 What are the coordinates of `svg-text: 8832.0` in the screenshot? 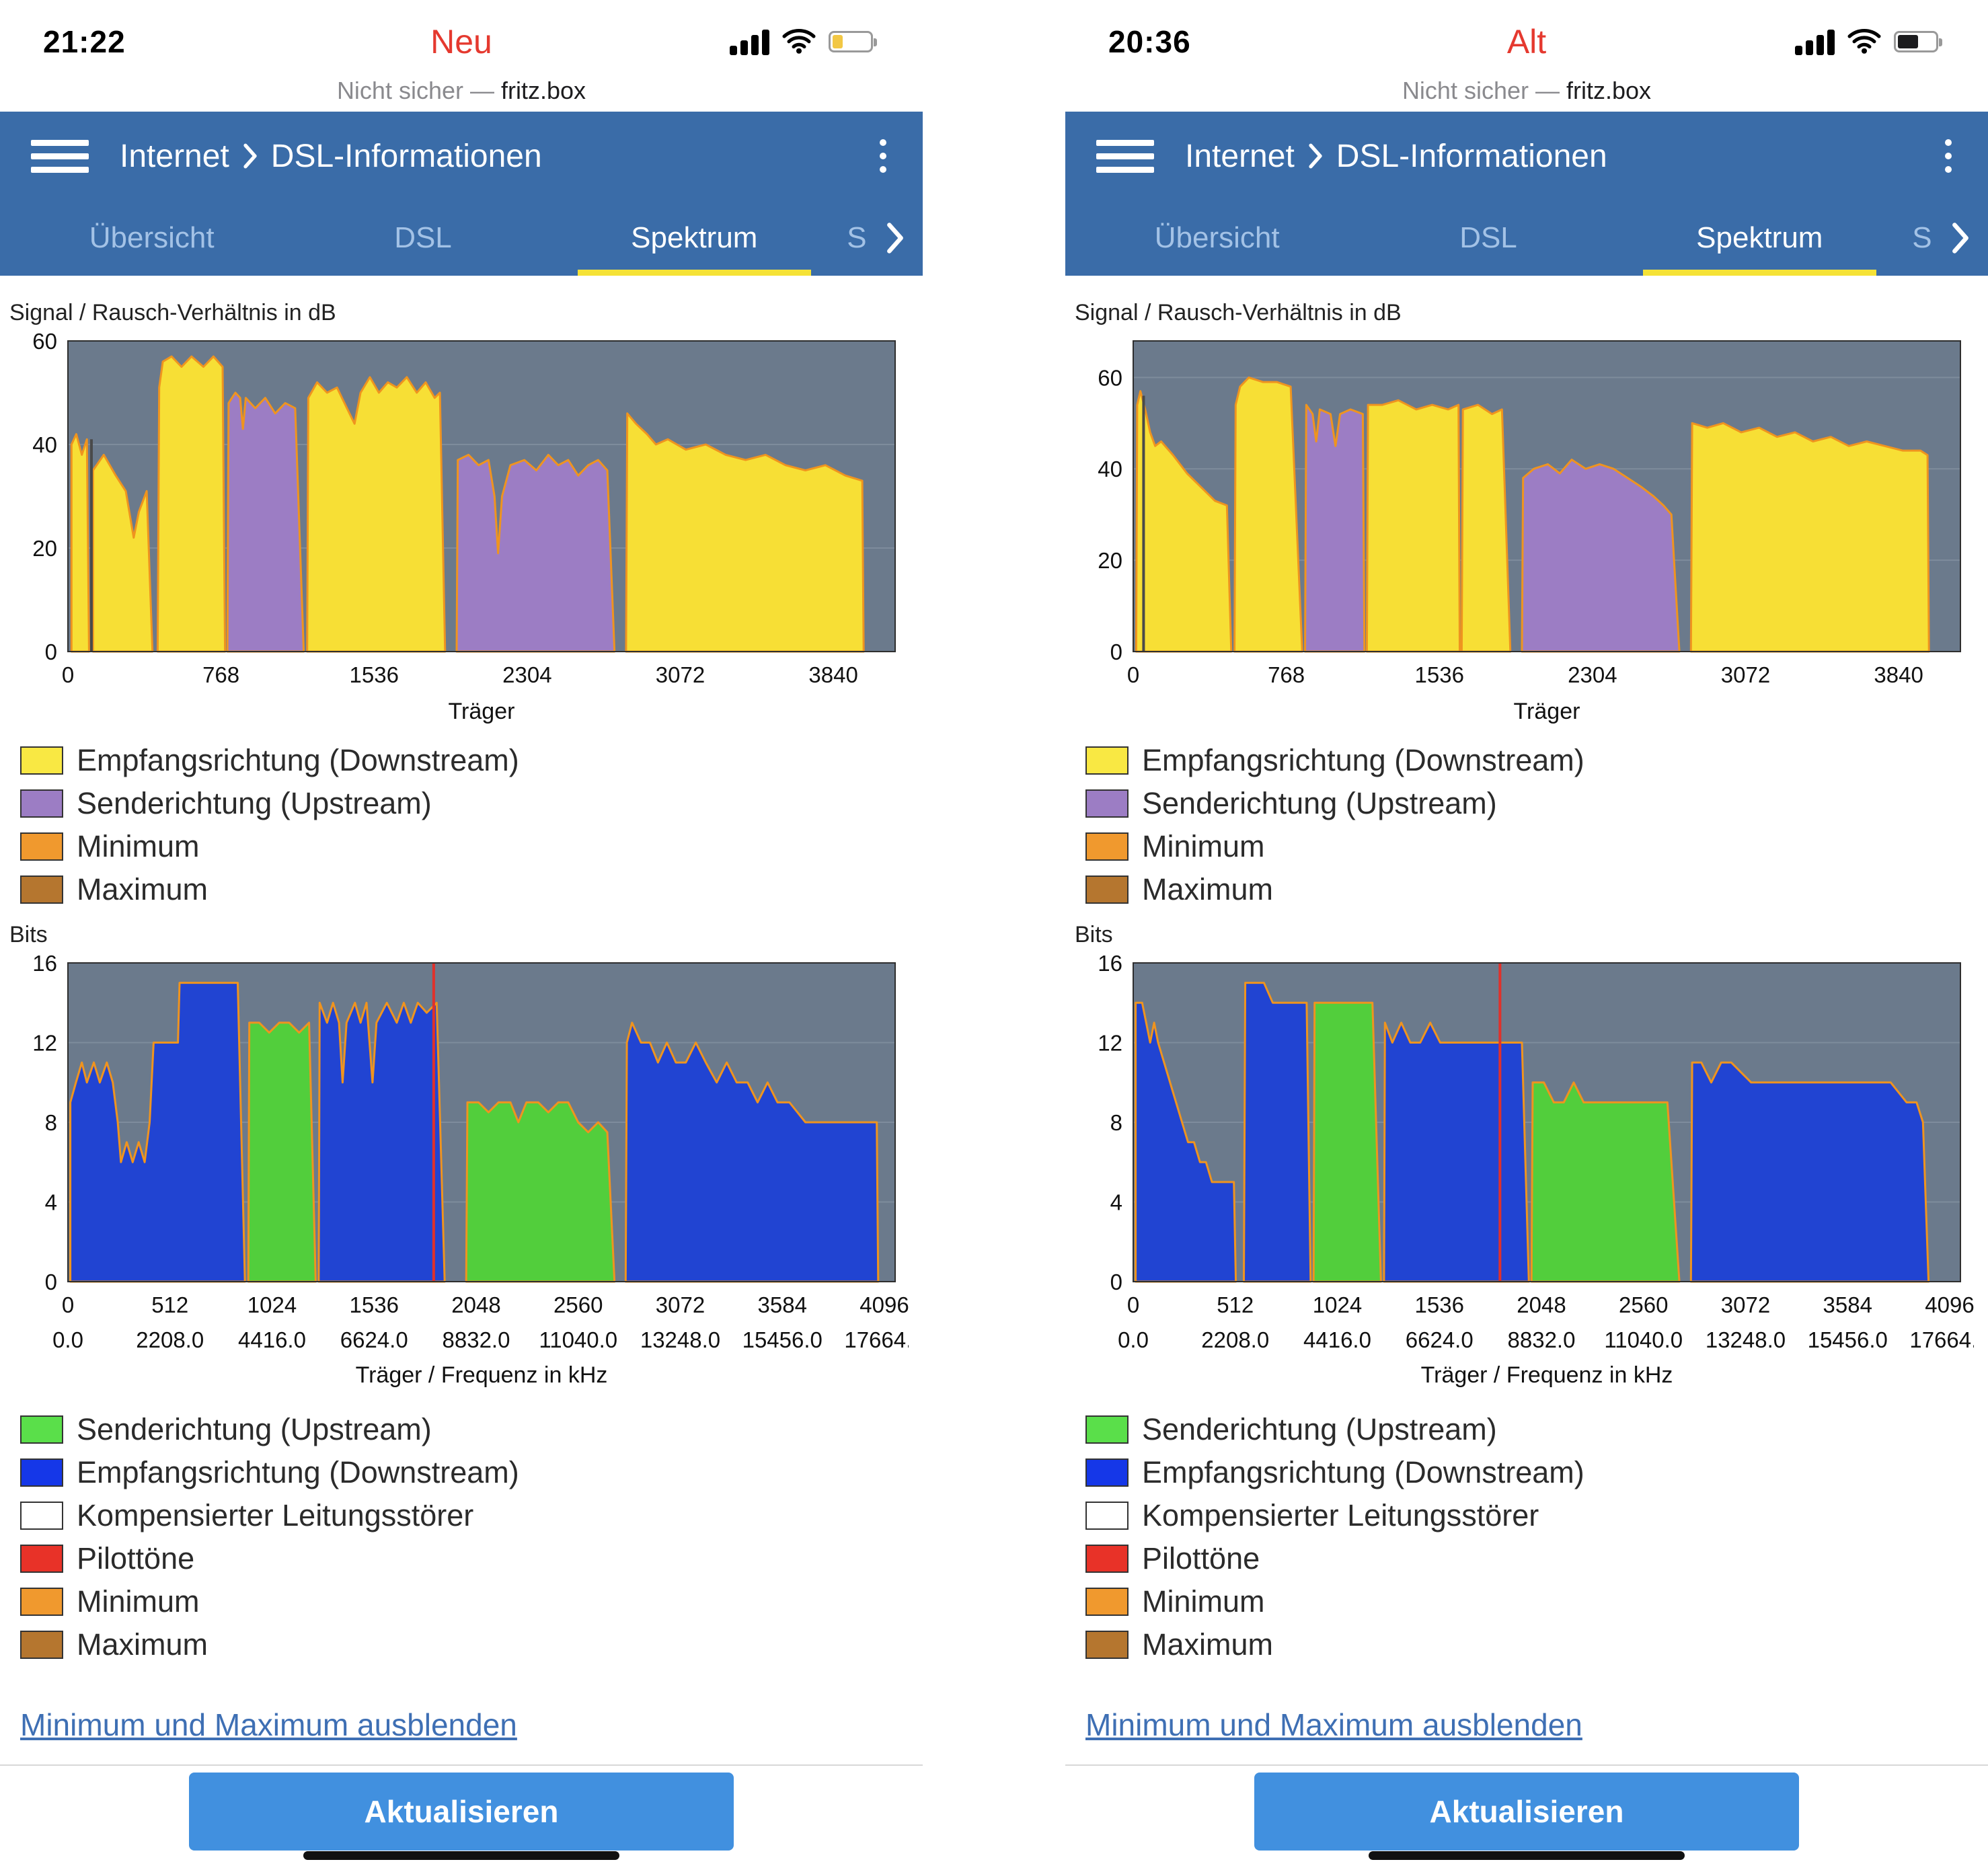 It's located at (476, 1339).